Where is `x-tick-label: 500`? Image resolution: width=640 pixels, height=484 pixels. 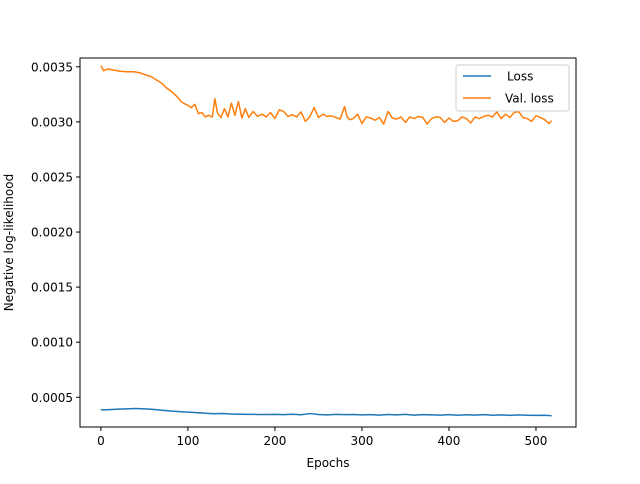
x-tick-label: 500 is located at coordinates (536, 441).